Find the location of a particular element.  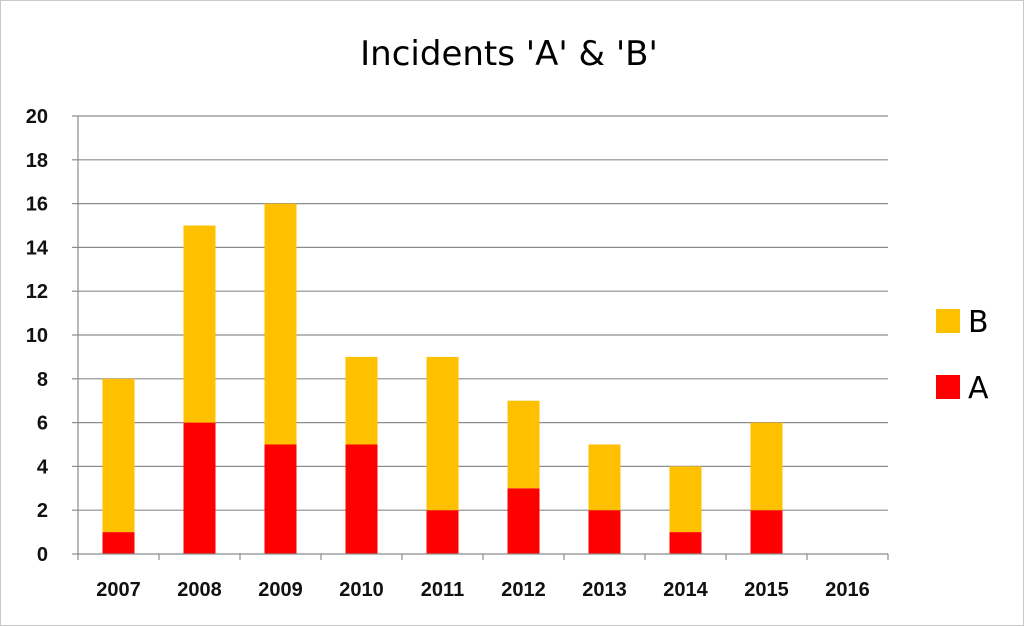

bar-a-2012 is located at coordinates (523, 521).